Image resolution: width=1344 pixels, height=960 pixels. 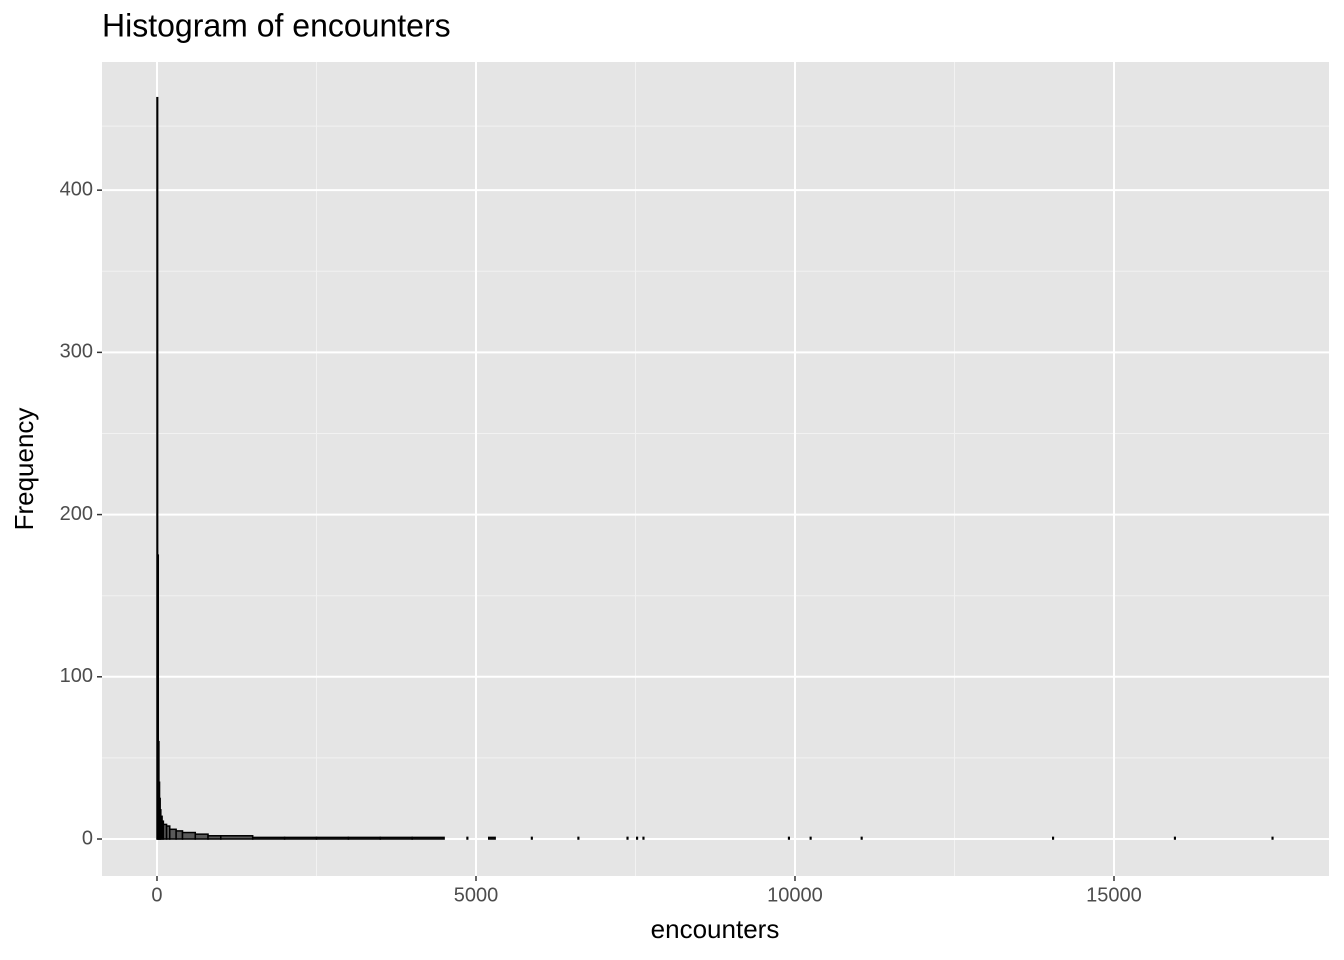 I want to click on y-axis-label: Frequency, so click(x=24, y=469).